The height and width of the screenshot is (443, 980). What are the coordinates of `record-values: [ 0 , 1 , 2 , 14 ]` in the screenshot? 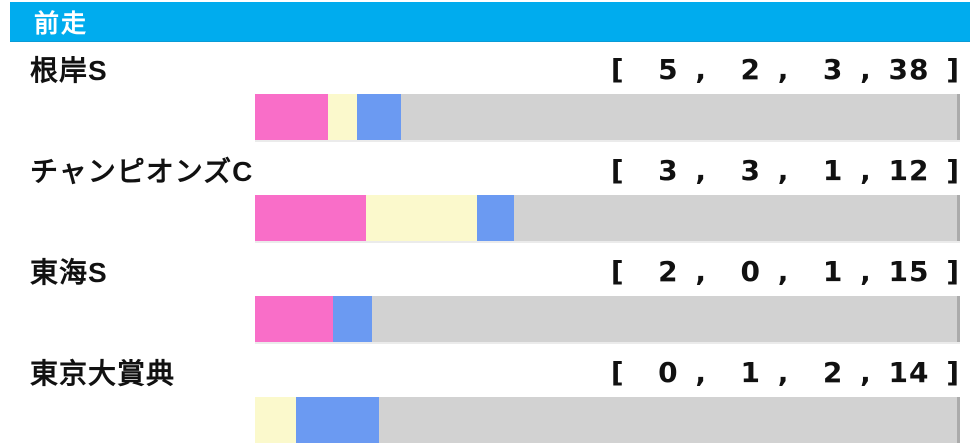 It's located at (785, 372).